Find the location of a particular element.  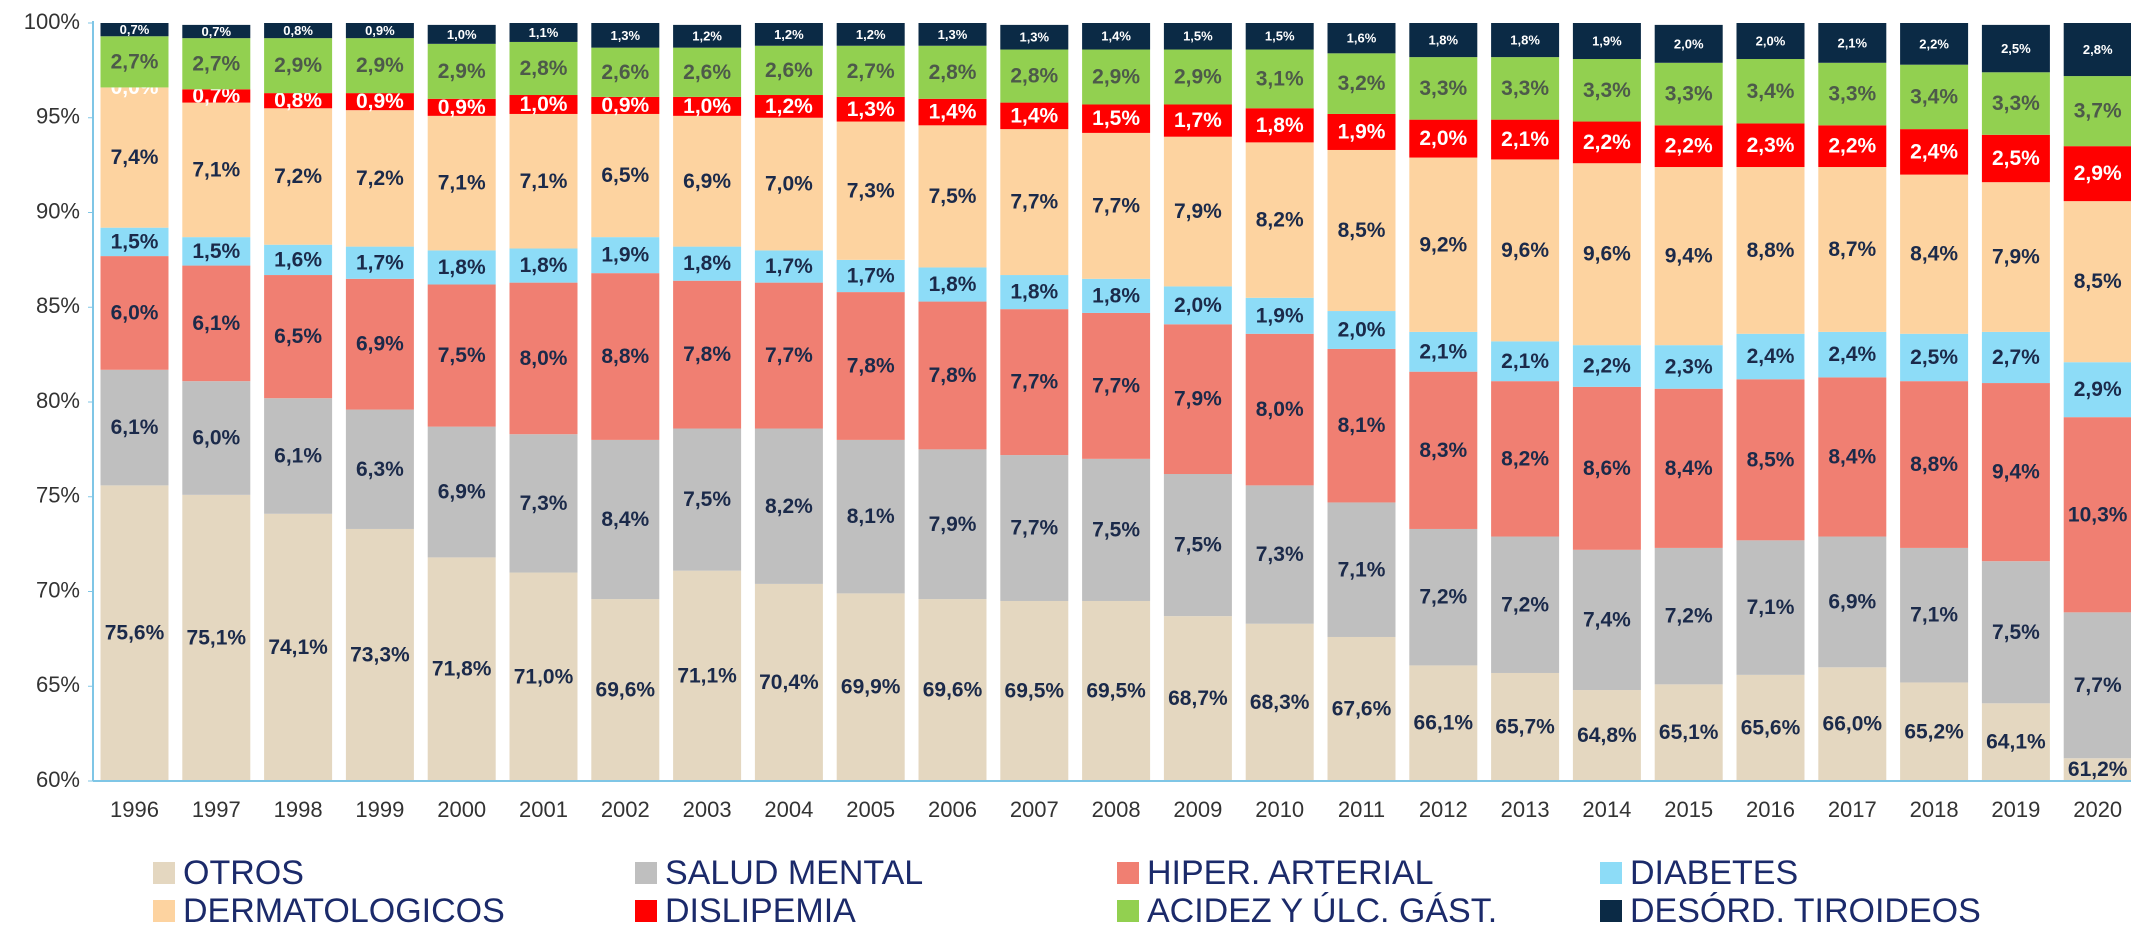

value-label: 6,9% is located at coordinates (707, 181).